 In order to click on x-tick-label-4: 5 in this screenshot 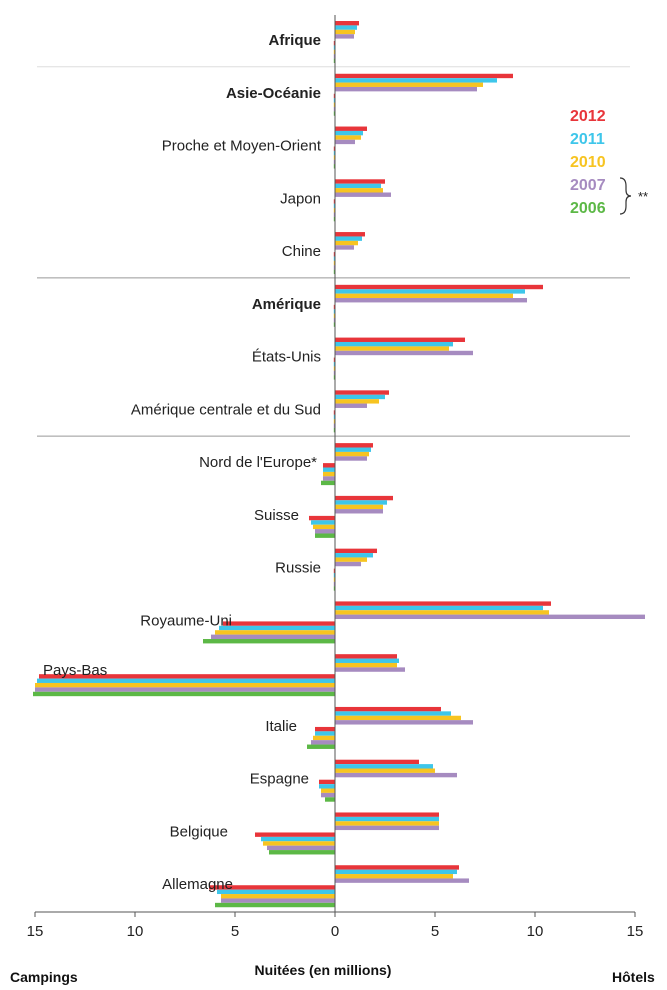, I will do `click(435, 931)`.